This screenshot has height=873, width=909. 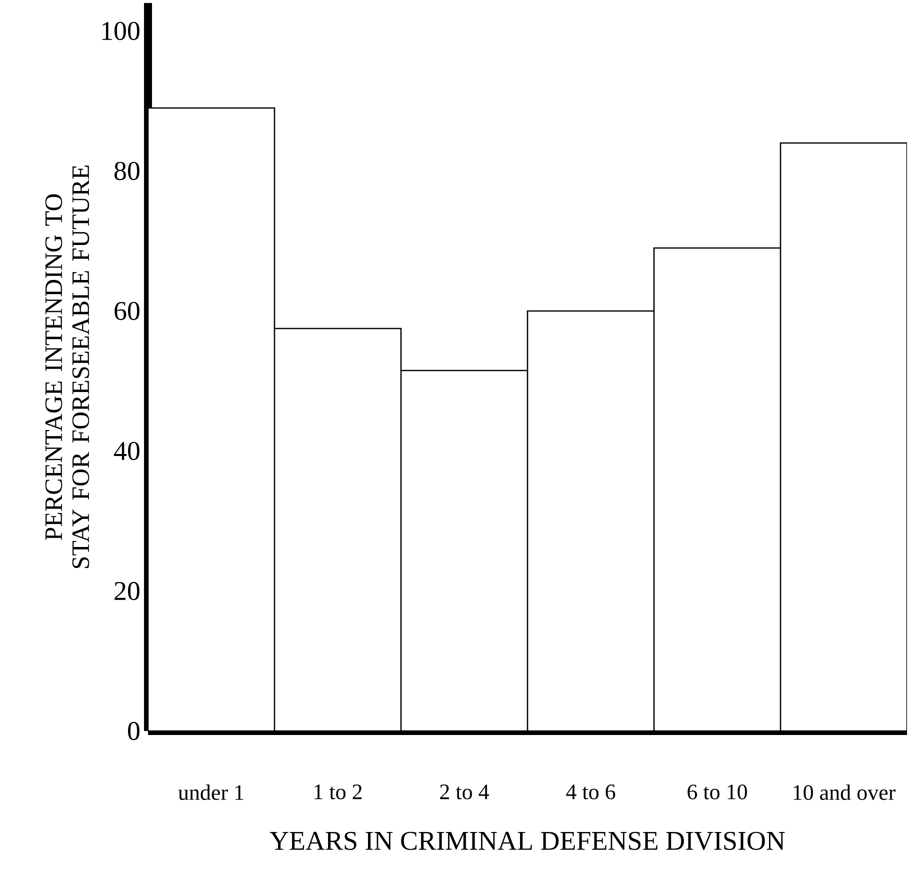 What do you see at coordinates (845, 792) in the screenshot?
I see `x-tick-label: 10 and over` at bounding box center [845, 792].